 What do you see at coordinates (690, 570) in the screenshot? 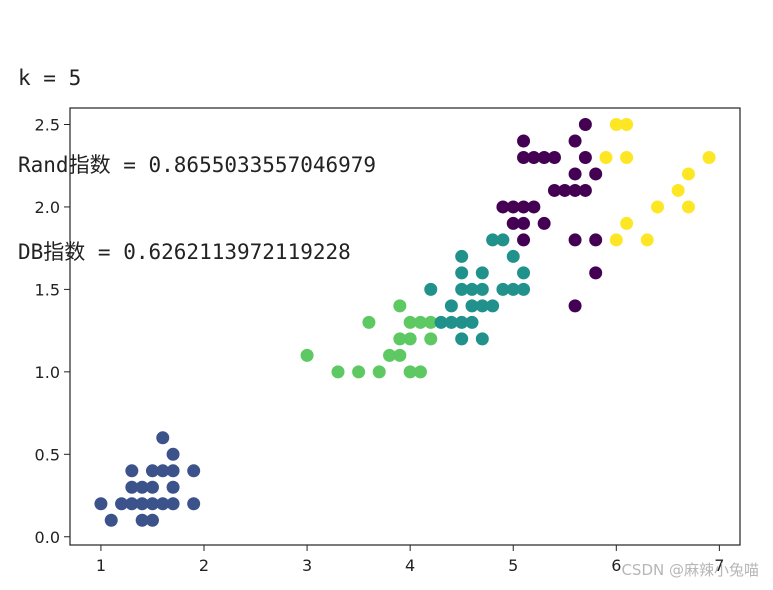
I see `watermark: CSDN @麻辣小兔喵` at bounding box center [690, 570].